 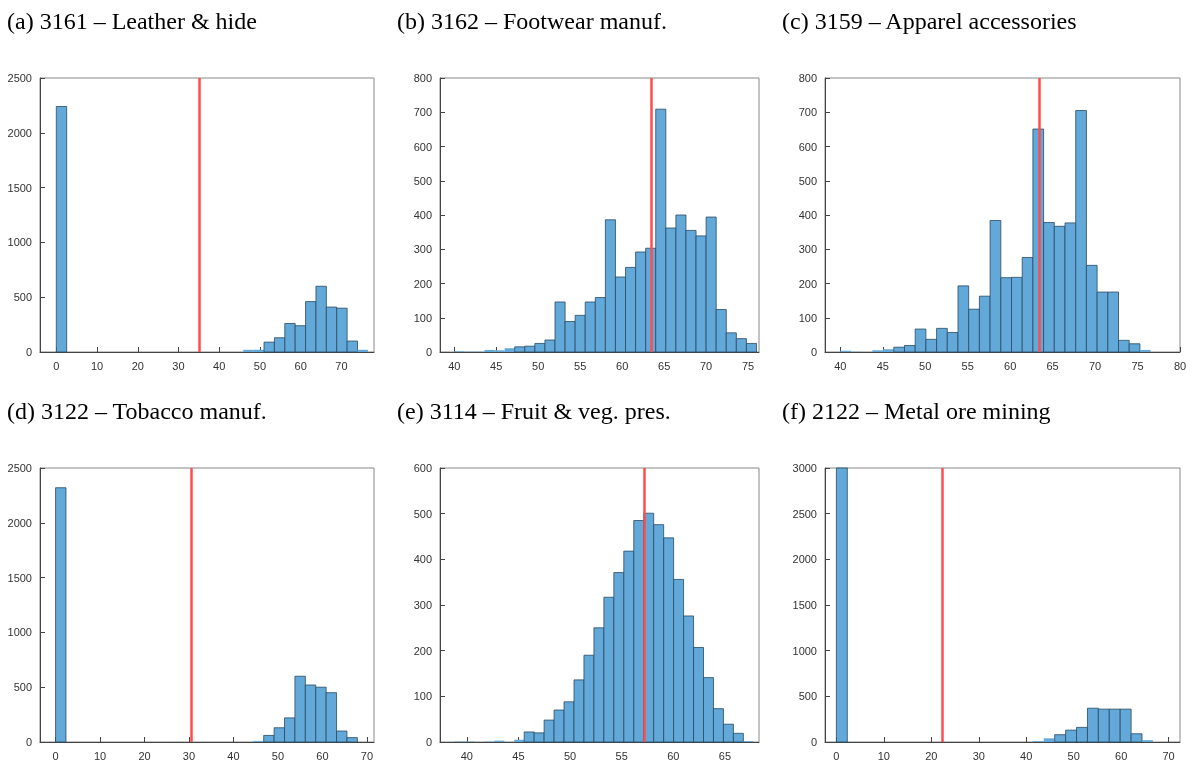 I want to click on chart-title: (c) 3159 – Apparel accessories, so click(x=929, y=21).